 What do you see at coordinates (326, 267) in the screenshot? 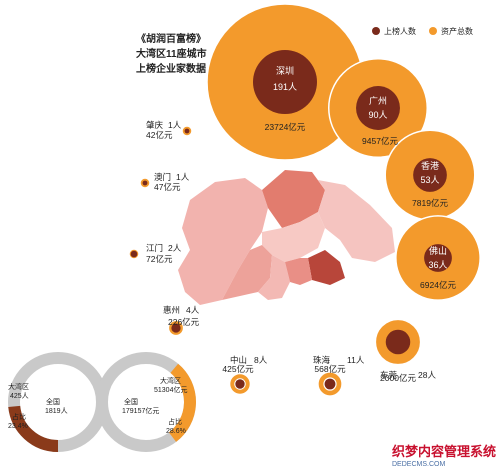
I see `map-region-dark` at bounding box center [326, 267].